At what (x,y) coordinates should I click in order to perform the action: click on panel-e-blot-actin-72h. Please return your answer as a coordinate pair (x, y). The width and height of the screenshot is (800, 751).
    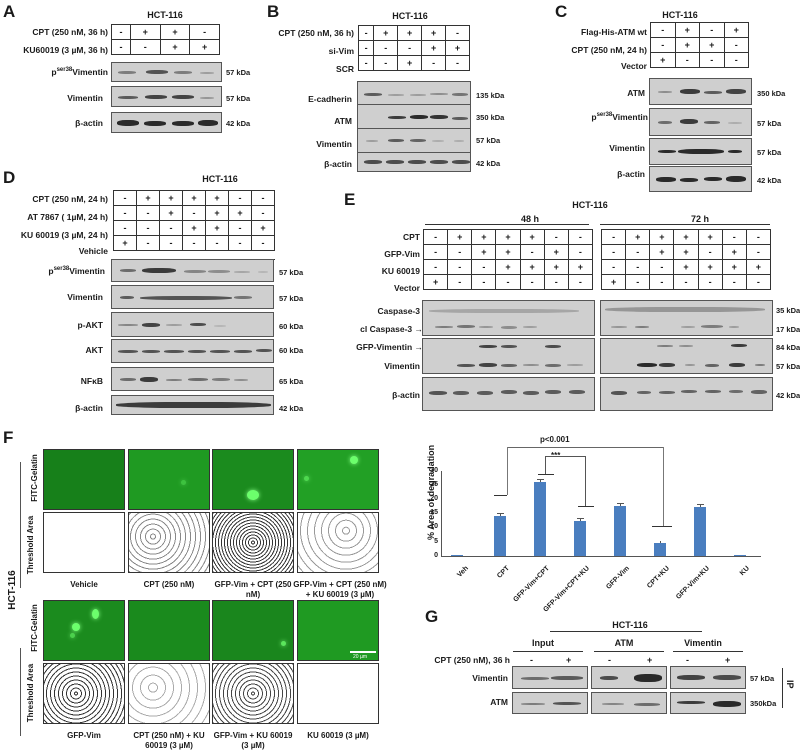
    Looking at the image, I should click on (686, 394).